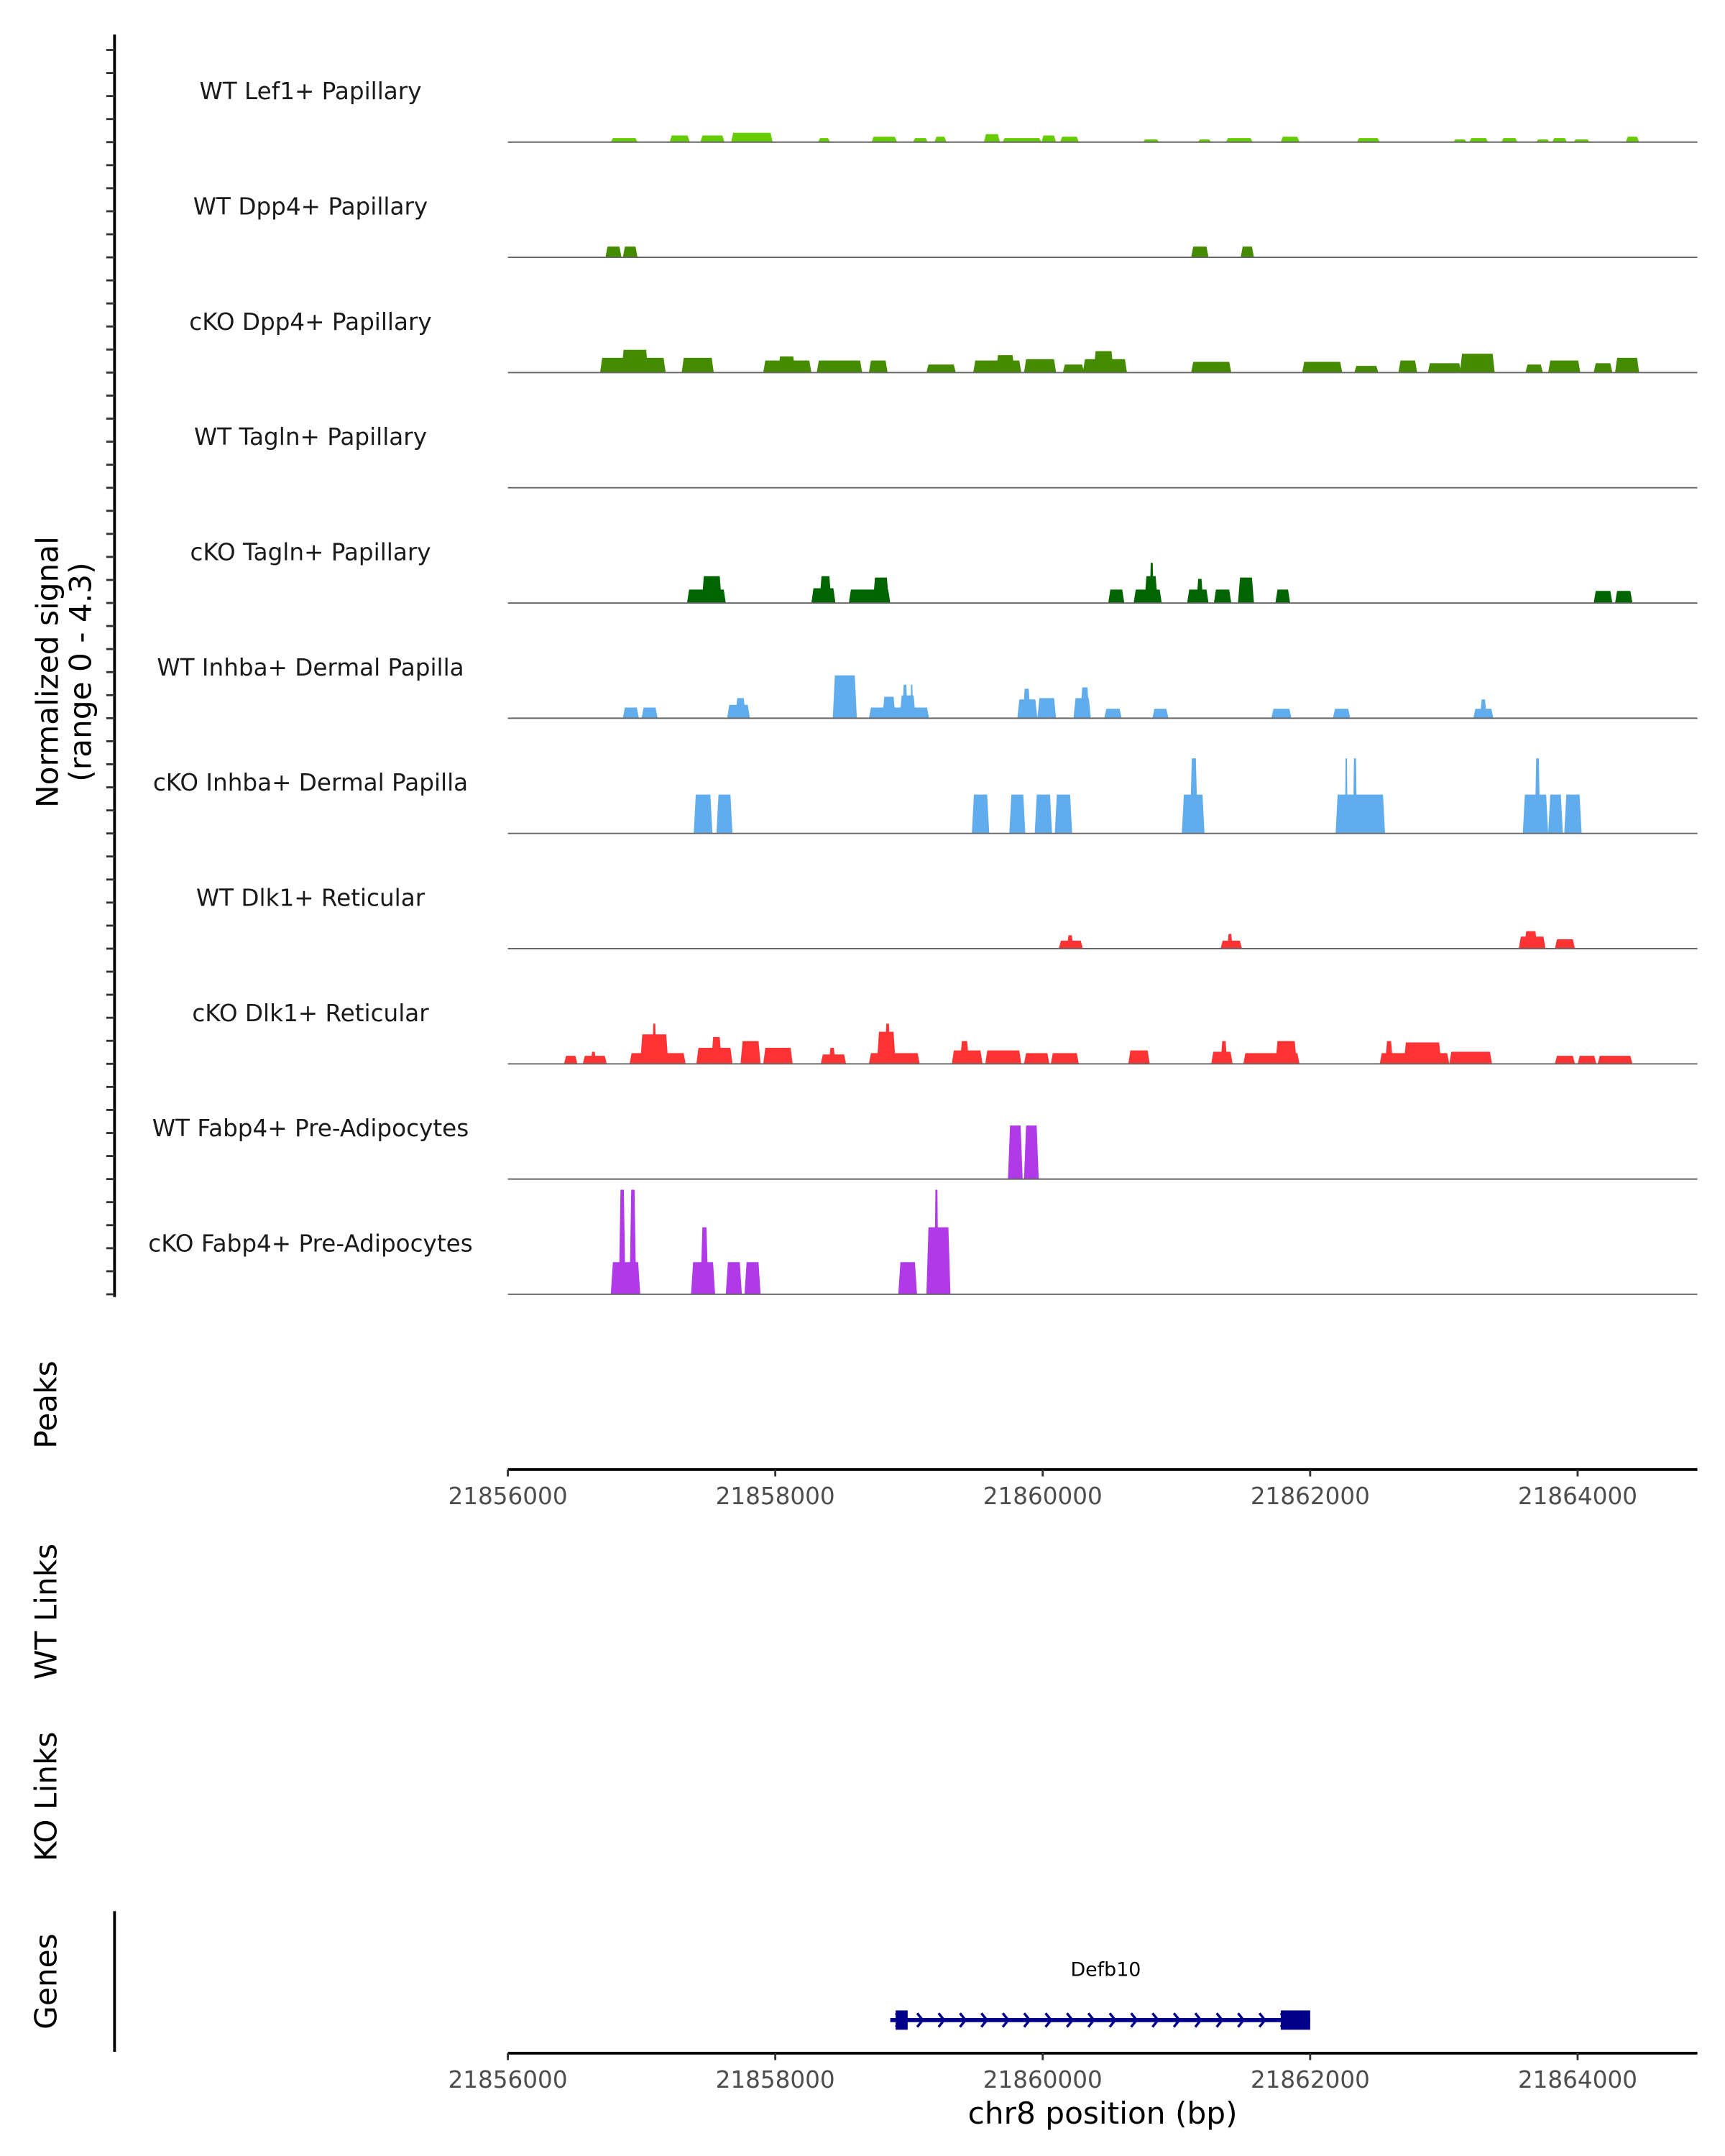 The height and width of the screenshot is (2156, 1725). I want to click on x-tick-label: 21862000, so click(1310, 2079).